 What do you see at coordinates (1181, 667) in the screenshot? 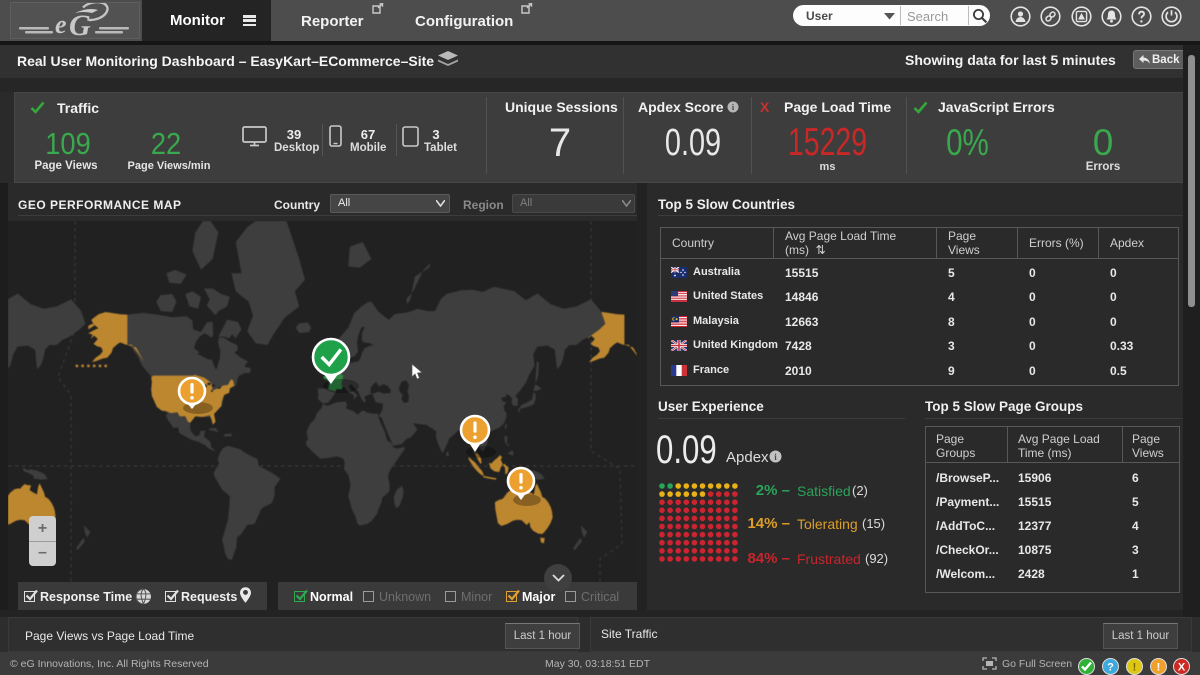
I see `svg-text: X` at bounding box center [1181, 667].